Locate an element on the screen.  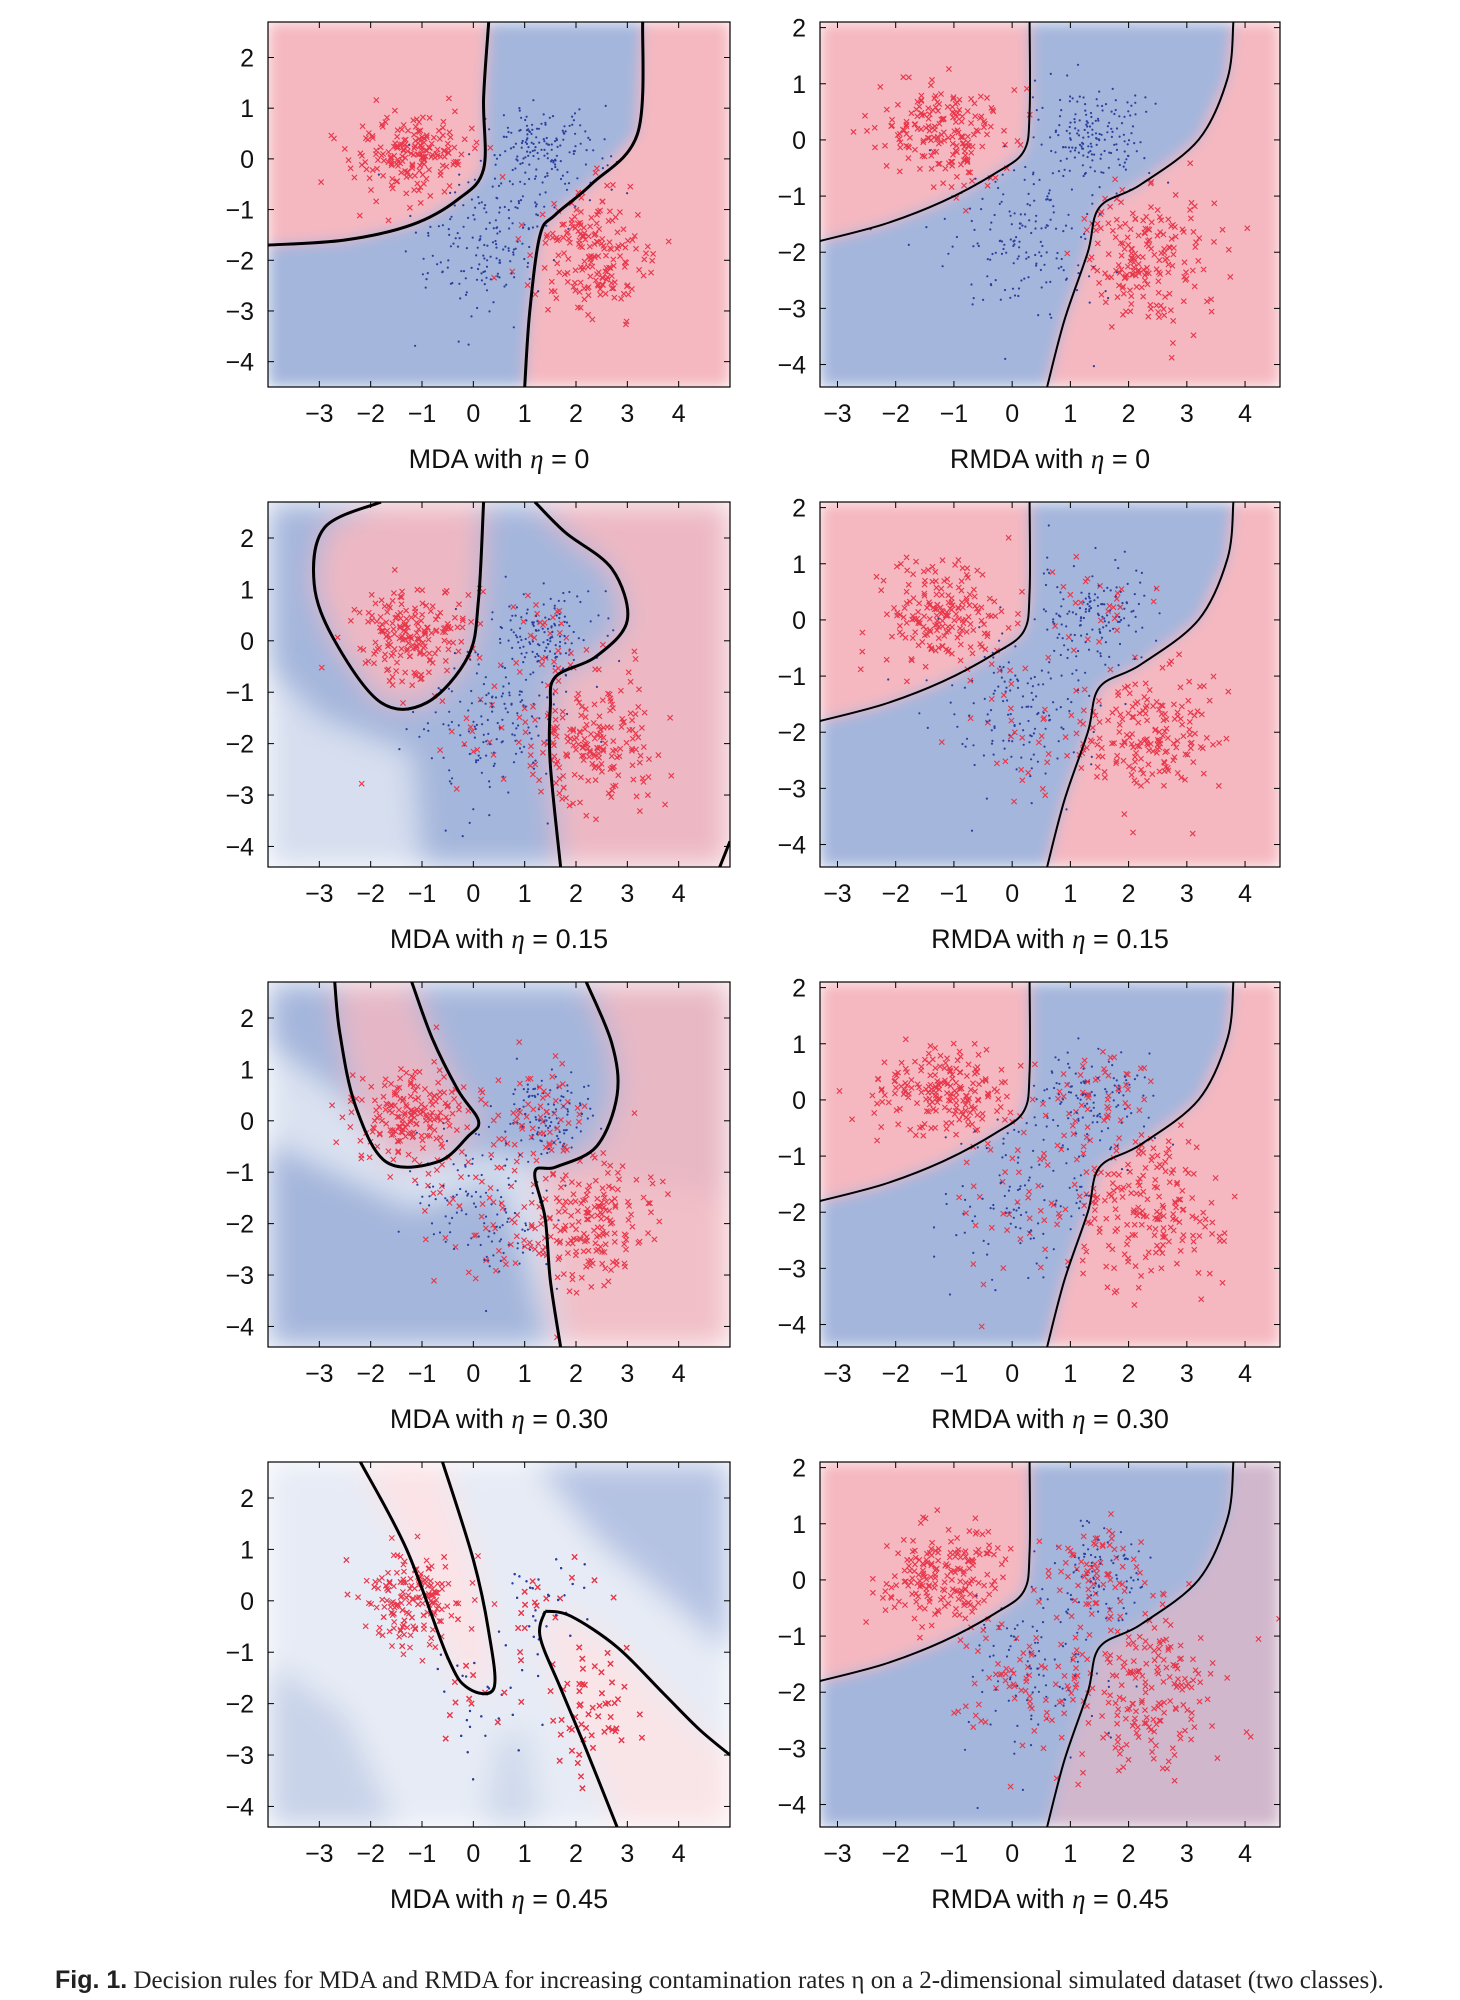
decision-regions is located at coordinates (1050, 1164).